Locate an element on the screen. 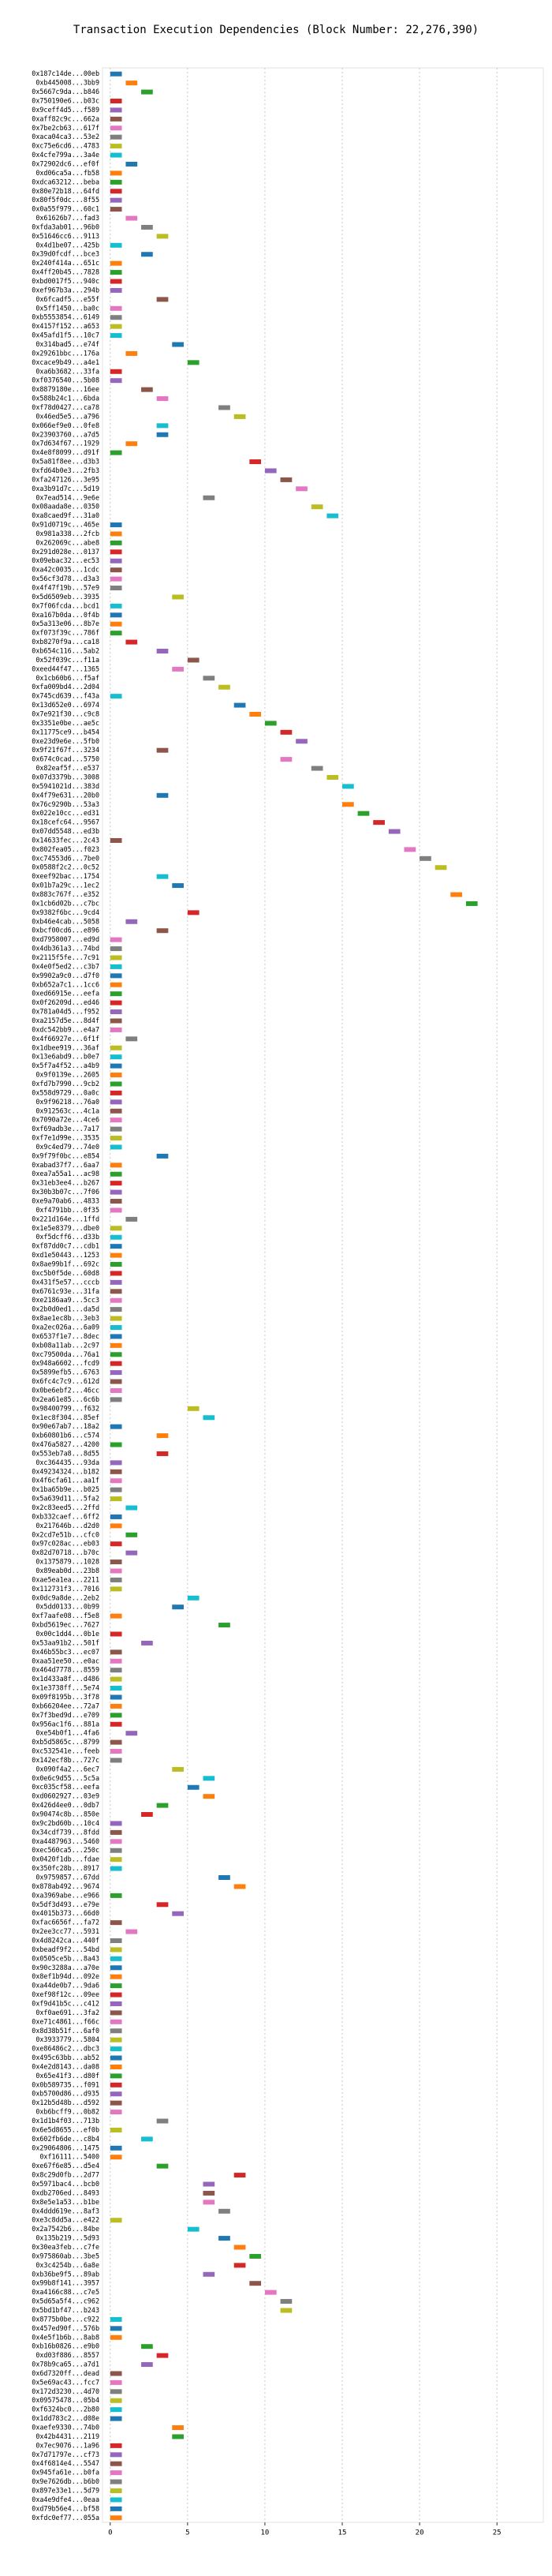 The height and width of the screenshot is (2576, 552). y-tick-label: 0xdca63212...beba is located at coordinates (66, 181).